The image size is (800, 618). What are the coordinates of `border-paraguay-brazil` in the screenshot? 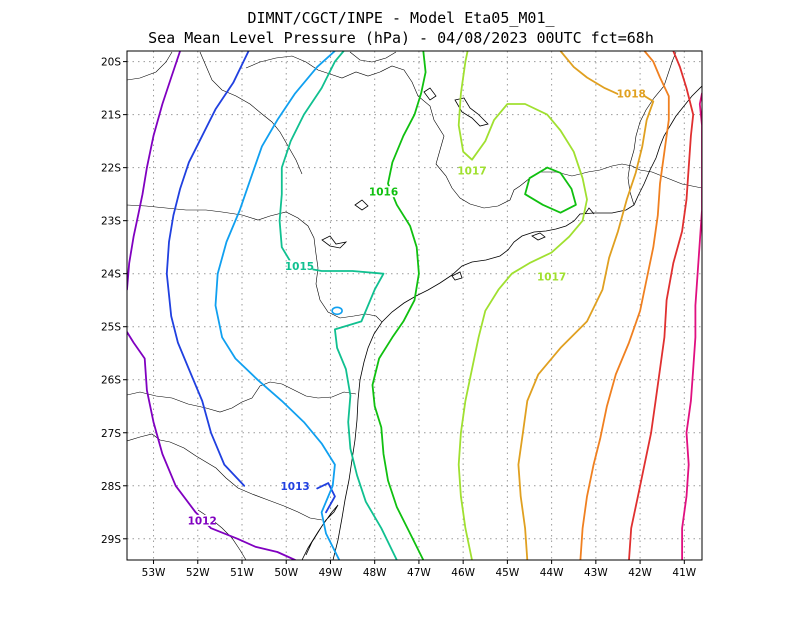 It's located at (150, 66).